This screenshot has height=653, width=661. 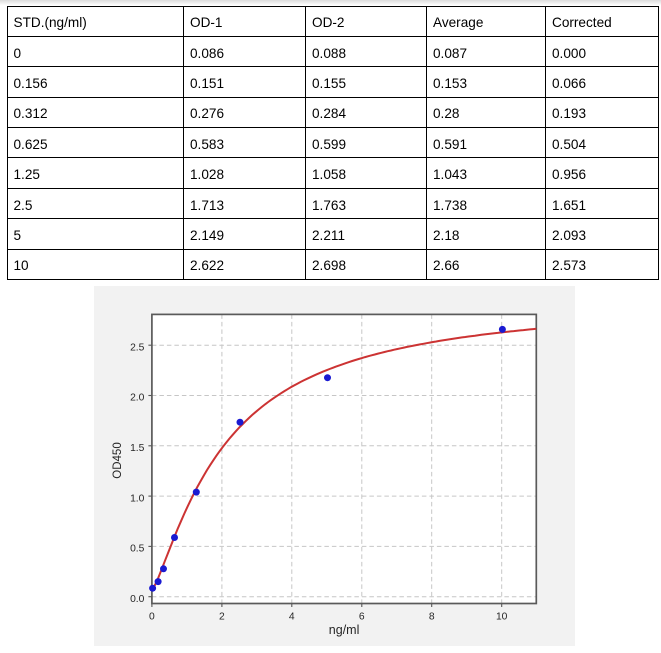 What do you see at coordinates (292, 617) in the screenshot?
I see `svg-text: 4` at bounding box center [292, 617].